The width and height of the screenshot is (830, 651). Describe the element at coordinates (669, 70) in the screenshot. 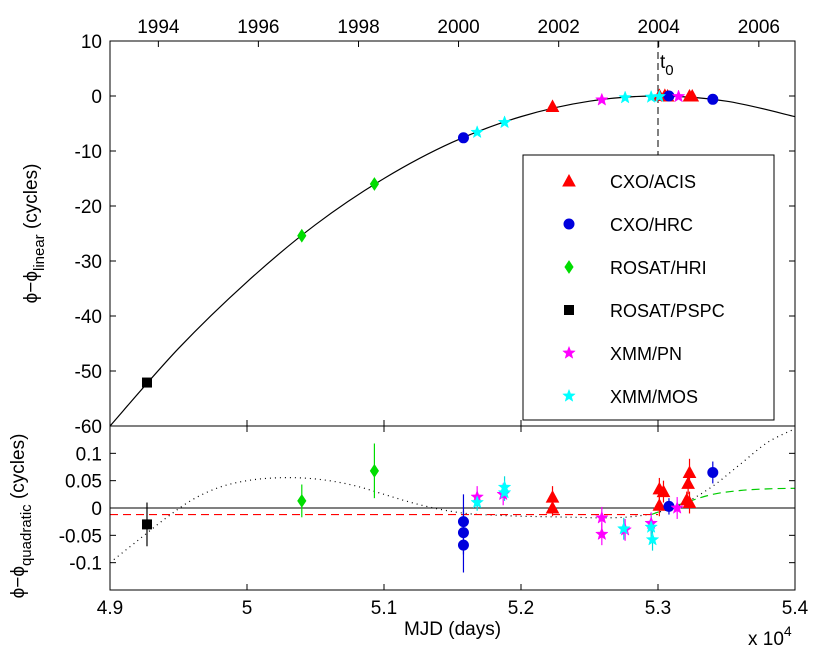

I see `t0-subscript: 0` at that location.